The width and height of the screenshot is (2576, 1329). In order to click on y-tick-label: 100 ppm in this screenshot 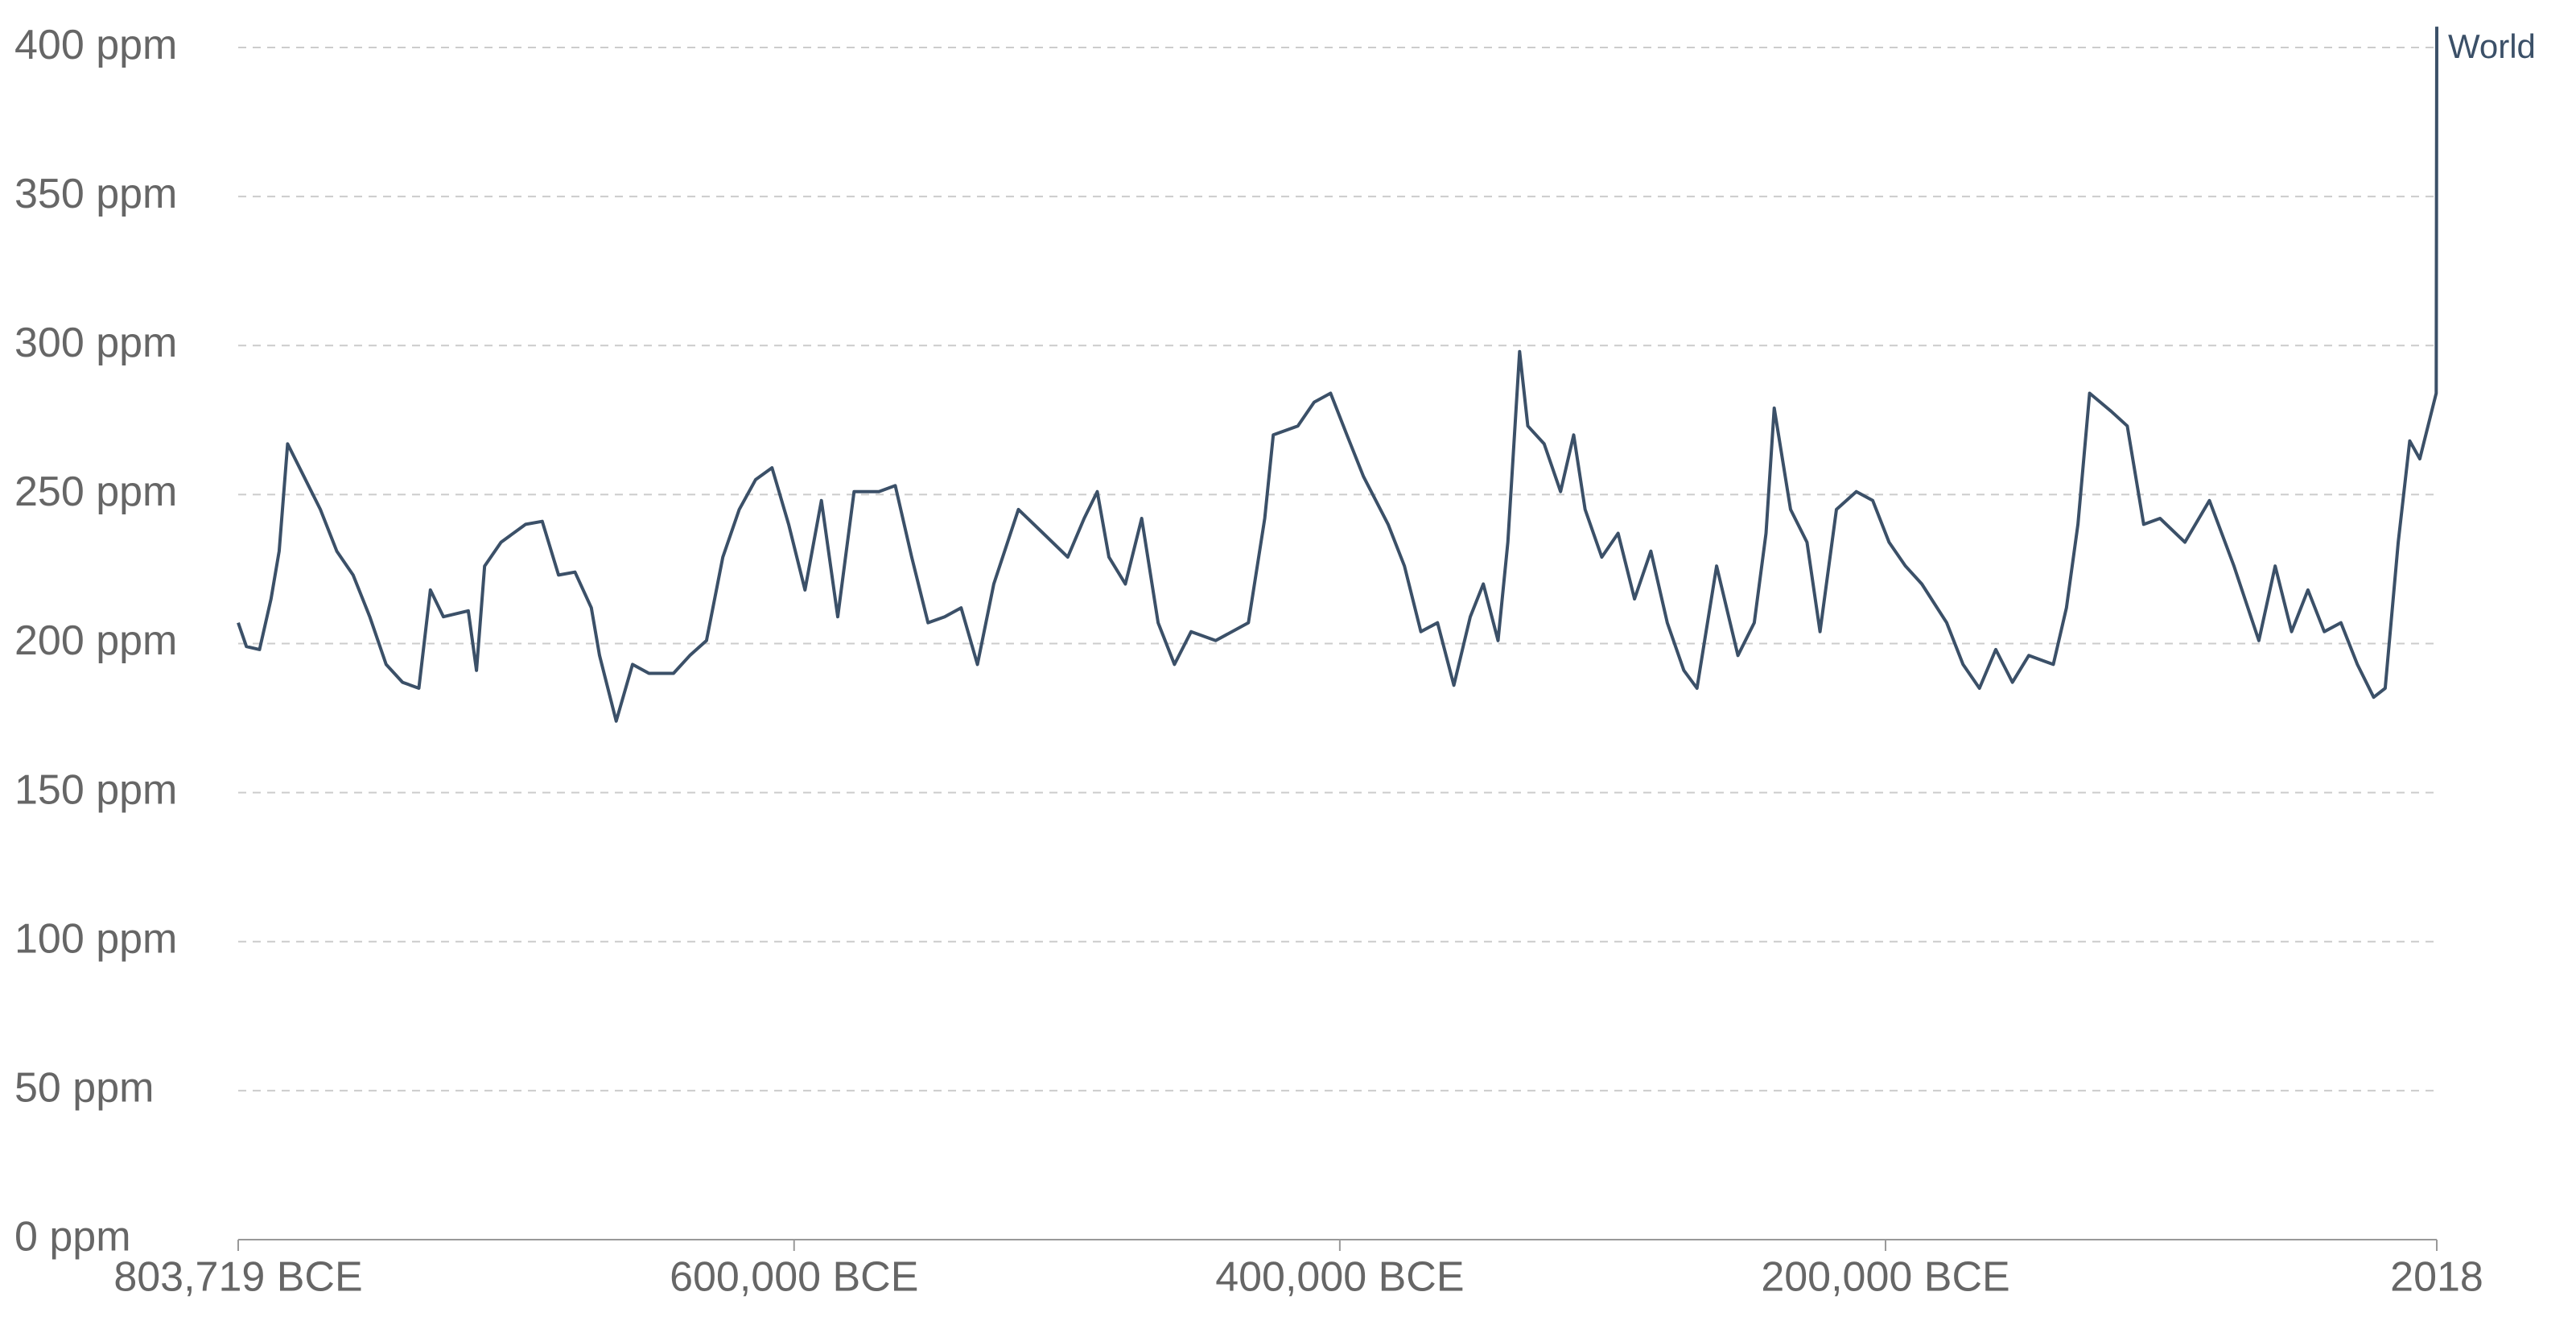, I will do `click(95, 938)`.